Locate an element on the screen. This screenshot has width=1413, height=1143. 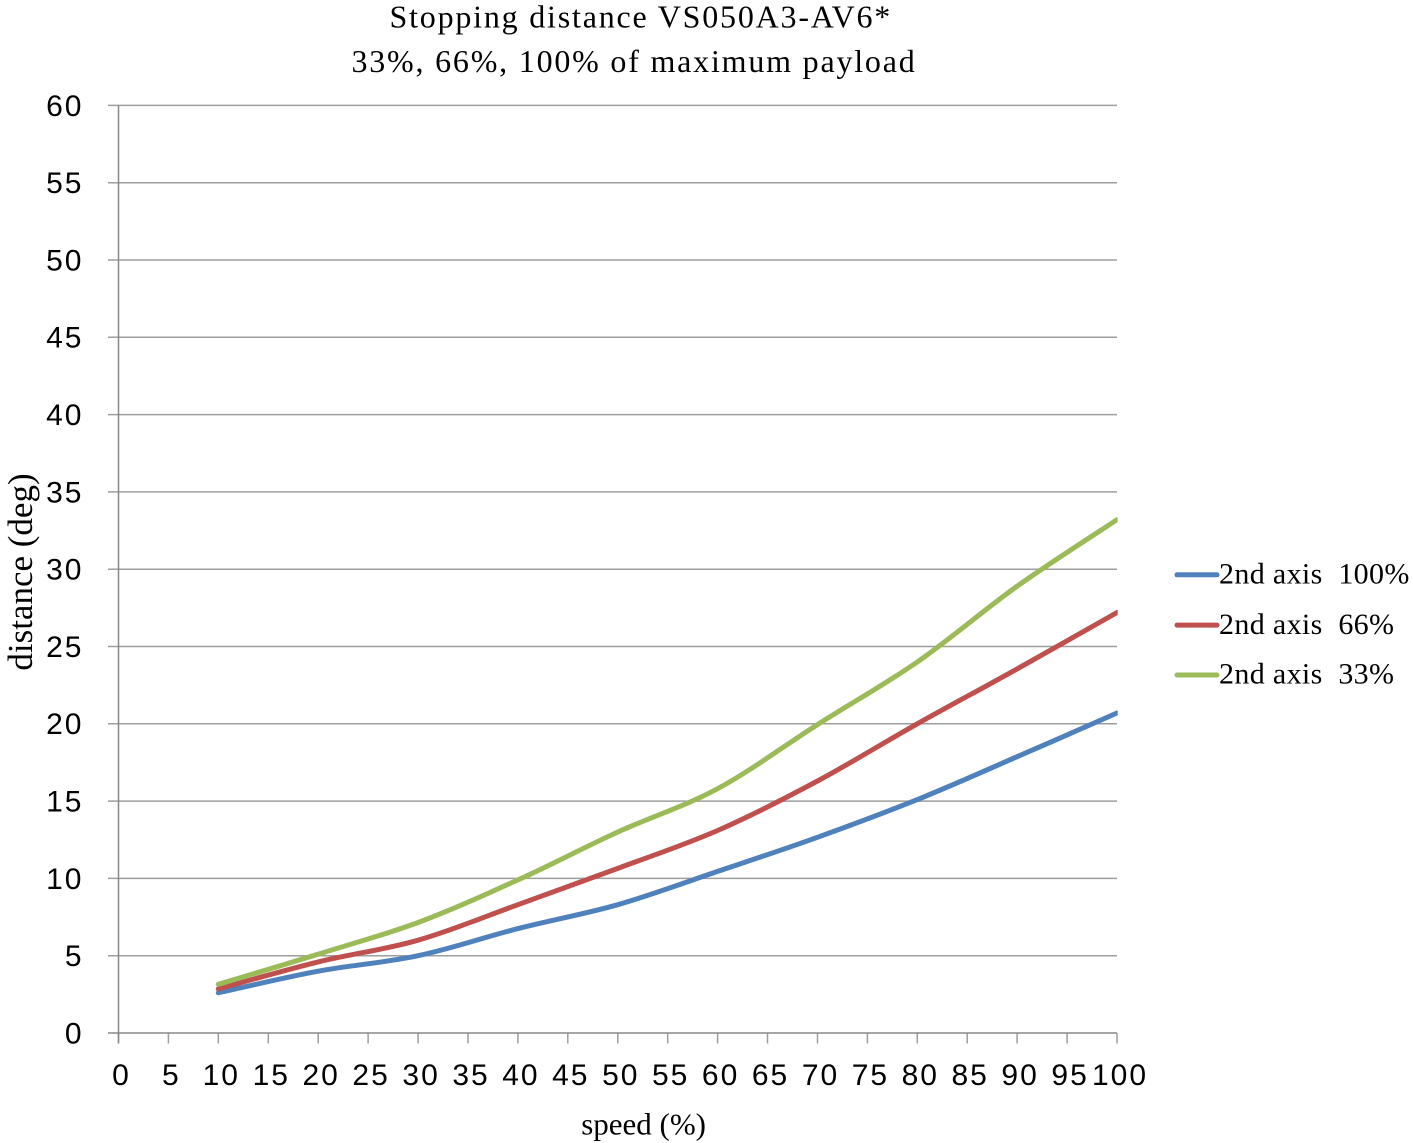
svg-text: 65 is located at coordinates (770, 1075).